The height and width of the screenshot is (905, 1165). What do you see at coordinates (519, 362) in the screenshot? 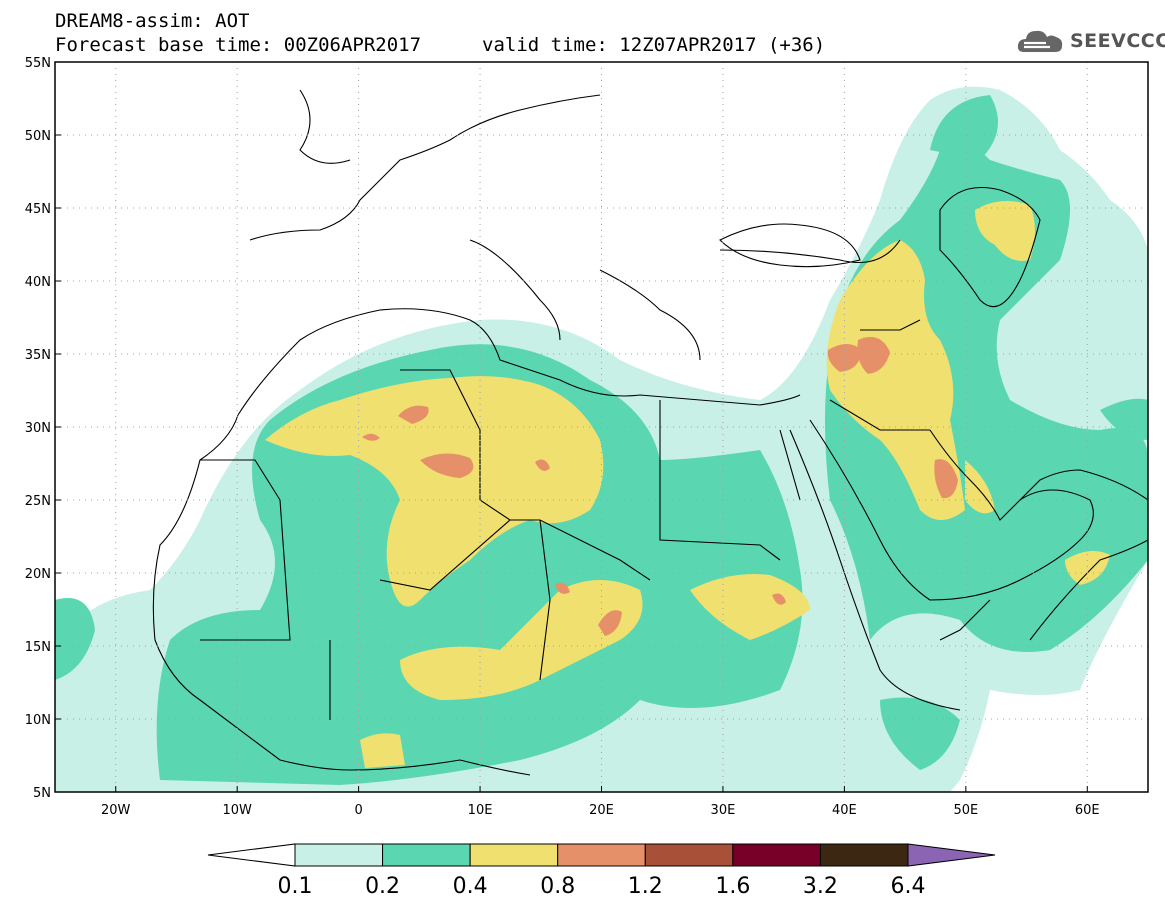
I see `coast-africa-north` at bounding box center [519, 362].